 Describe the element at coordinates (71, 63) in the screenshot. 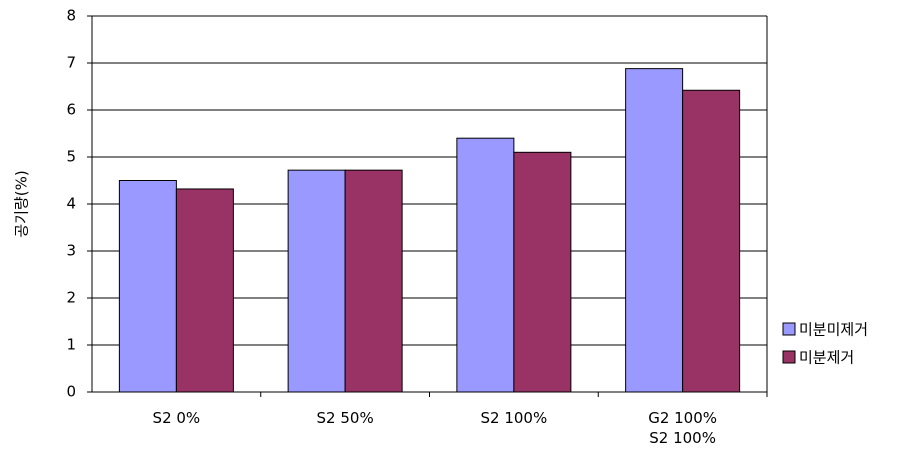

I see `y-tick-label: 7` at that location.